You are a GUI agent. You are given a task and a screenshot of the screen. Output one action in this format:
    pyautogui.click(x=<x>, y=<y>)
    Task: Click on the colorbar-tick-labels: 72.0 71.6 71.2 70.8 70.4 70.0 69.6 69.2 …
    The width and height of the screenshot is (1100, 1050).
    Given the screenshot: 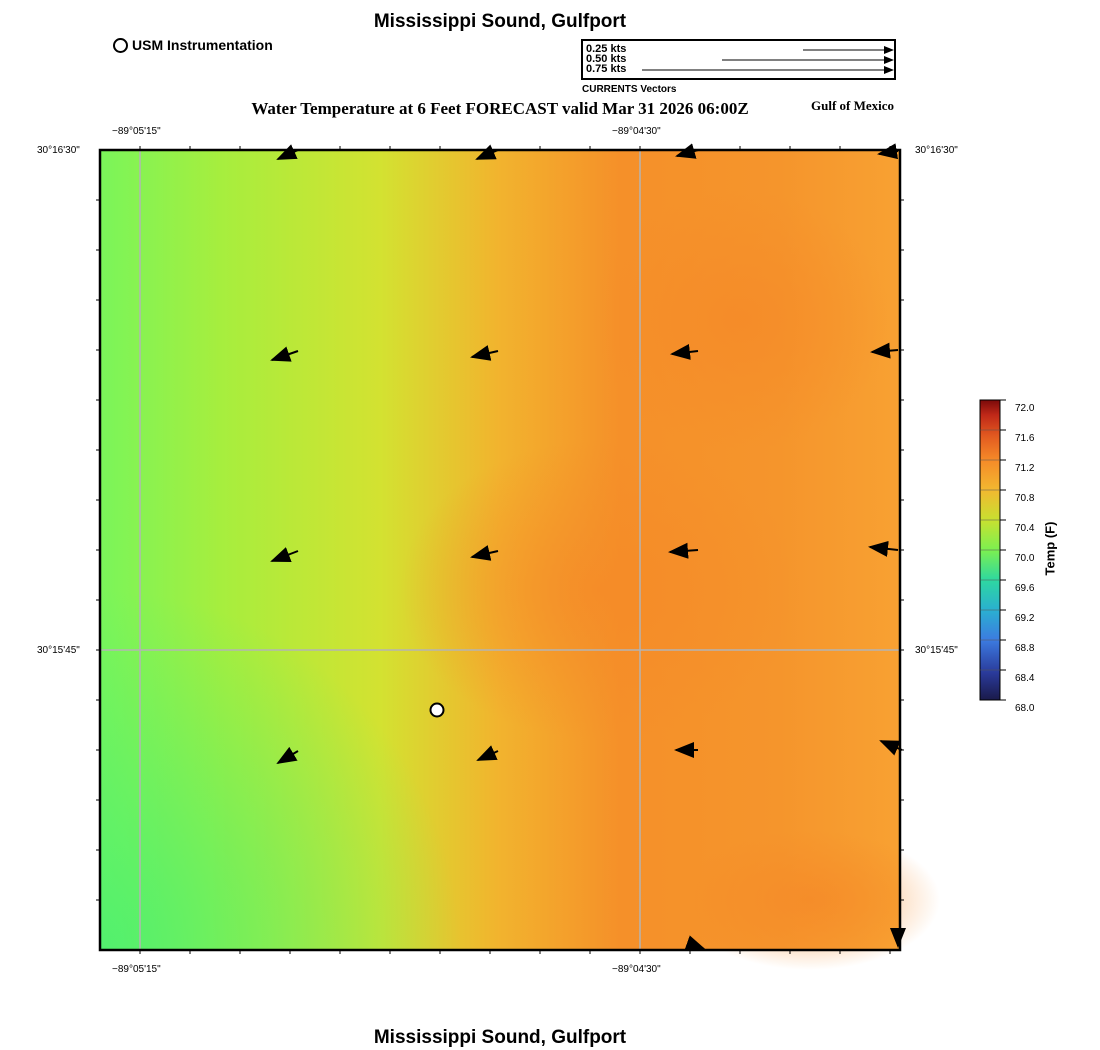 What is the action you would take?
    pyautogui.click(x=1024, y=559)
    